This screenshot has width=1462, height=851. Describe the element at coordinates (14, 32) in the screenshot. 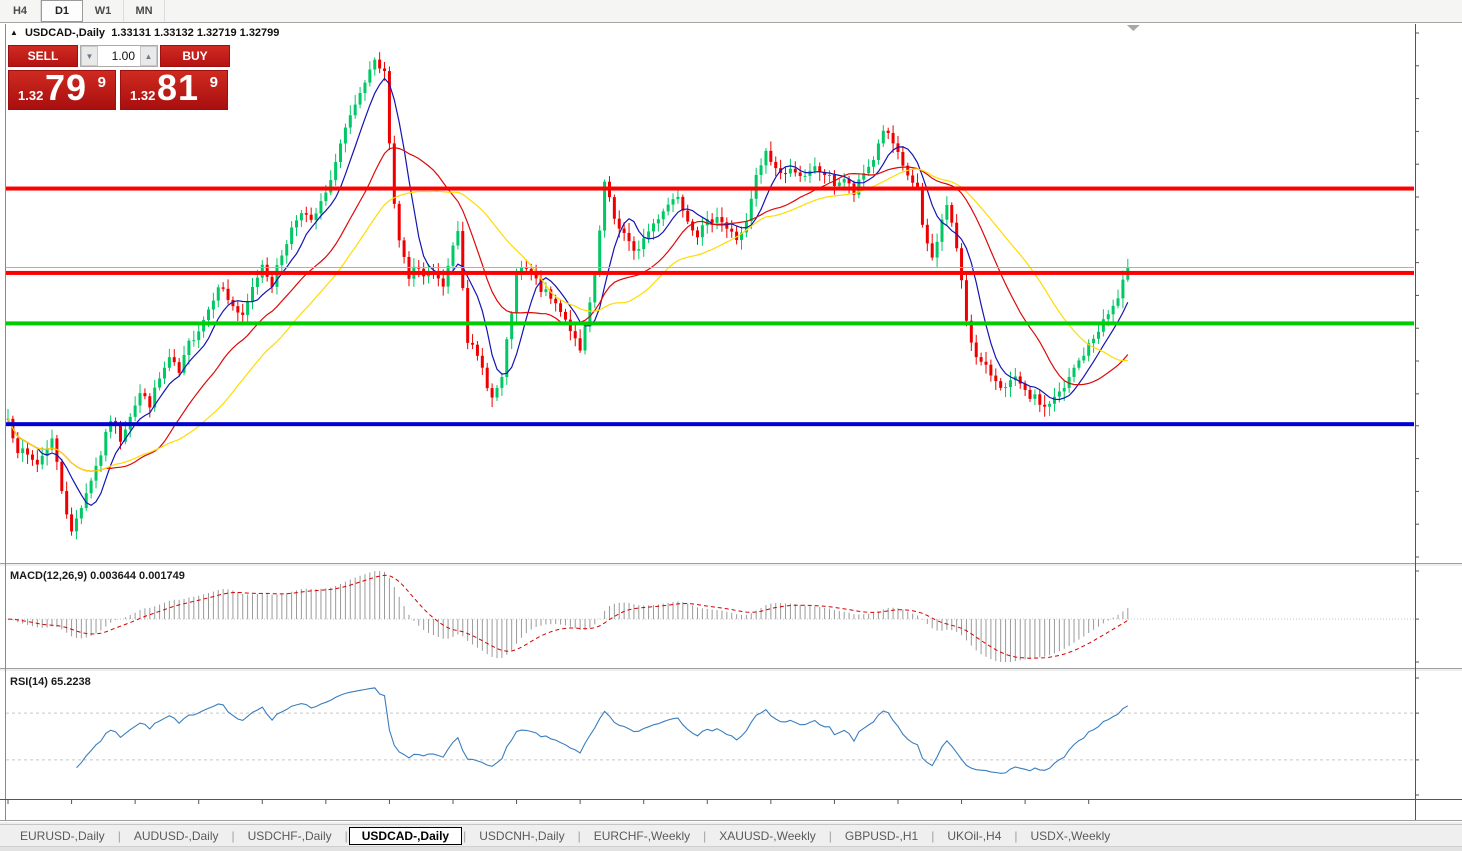

I see `collapse-icon: ▲` at that location.